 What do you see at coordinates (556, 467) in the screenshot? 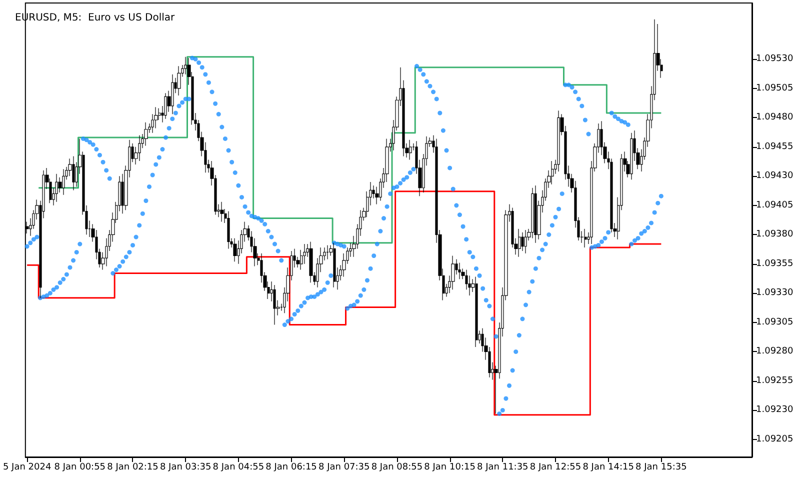
I see `x-tick-label: 8 Jan 12:55` at bounding box center [556, 467].